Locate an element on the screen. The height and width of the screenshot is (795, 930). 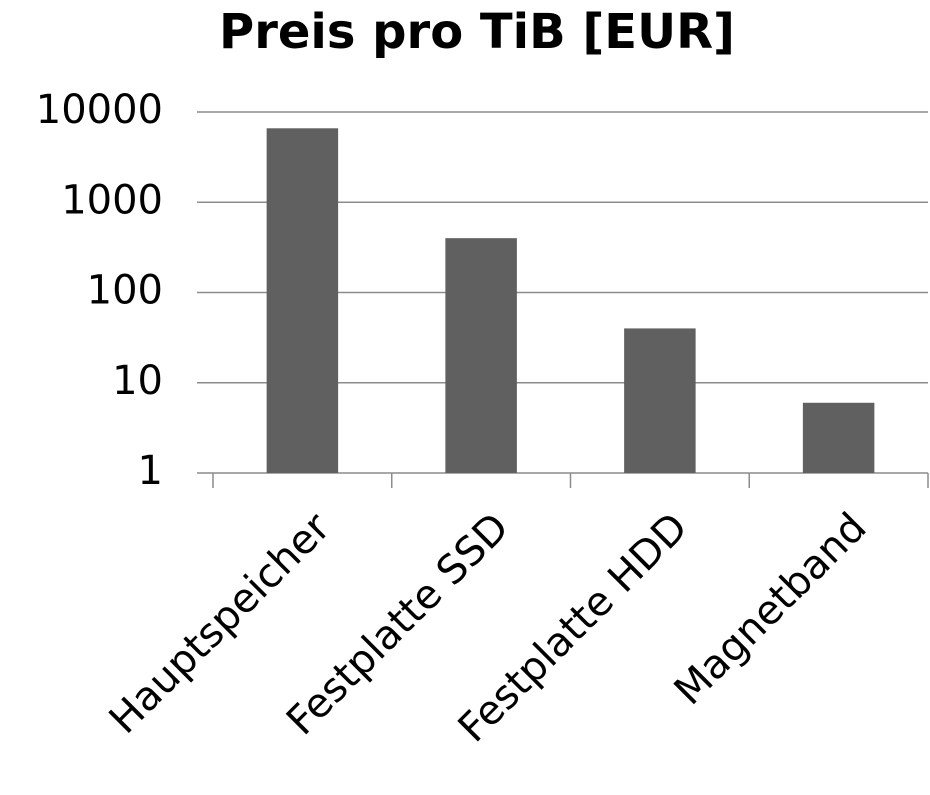
y-tick-label: 10 is located at coordinates (137, 381).